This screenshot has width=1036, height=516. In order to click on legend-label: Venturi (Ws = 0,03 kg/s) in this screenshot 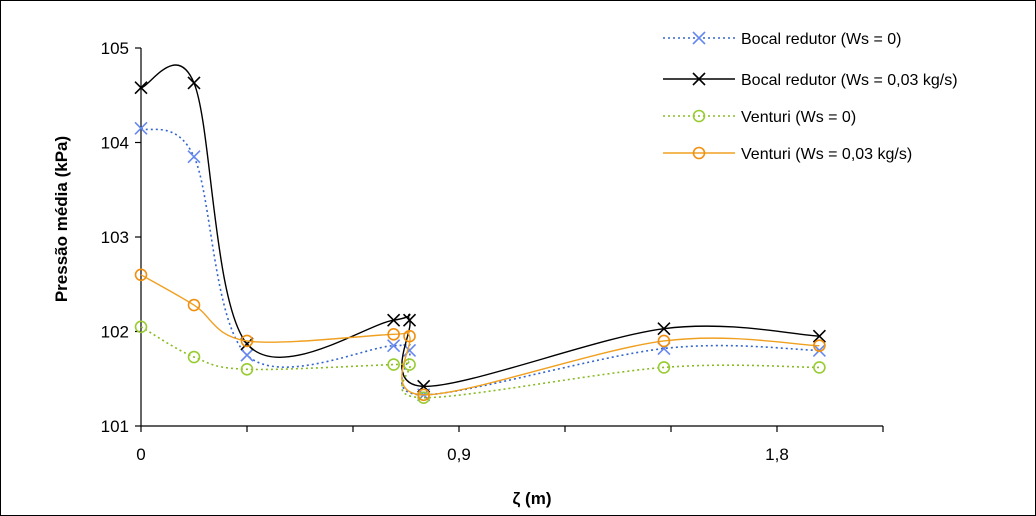, I will do `click(826, 154)`.